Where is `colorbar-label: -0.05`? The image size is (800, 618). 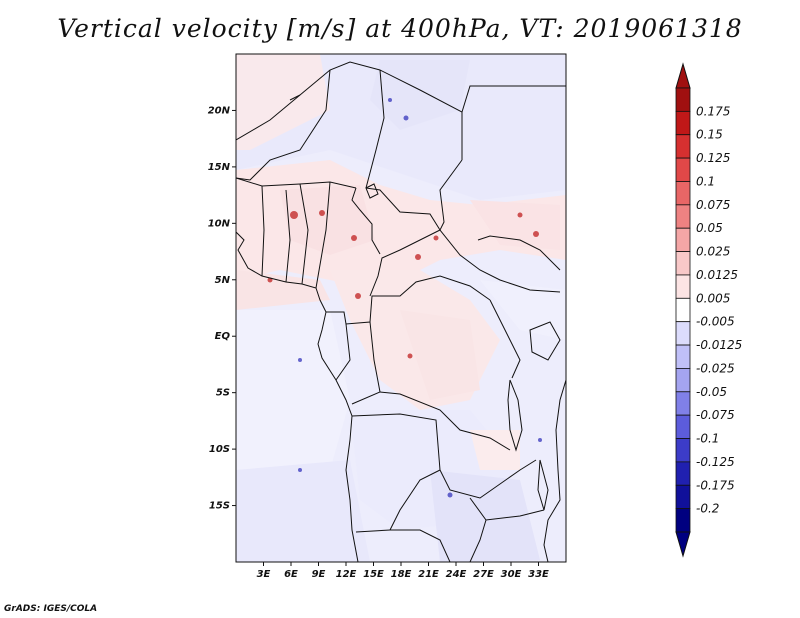
colorbar-label: -0.05 is located at coordinates (711, 392).